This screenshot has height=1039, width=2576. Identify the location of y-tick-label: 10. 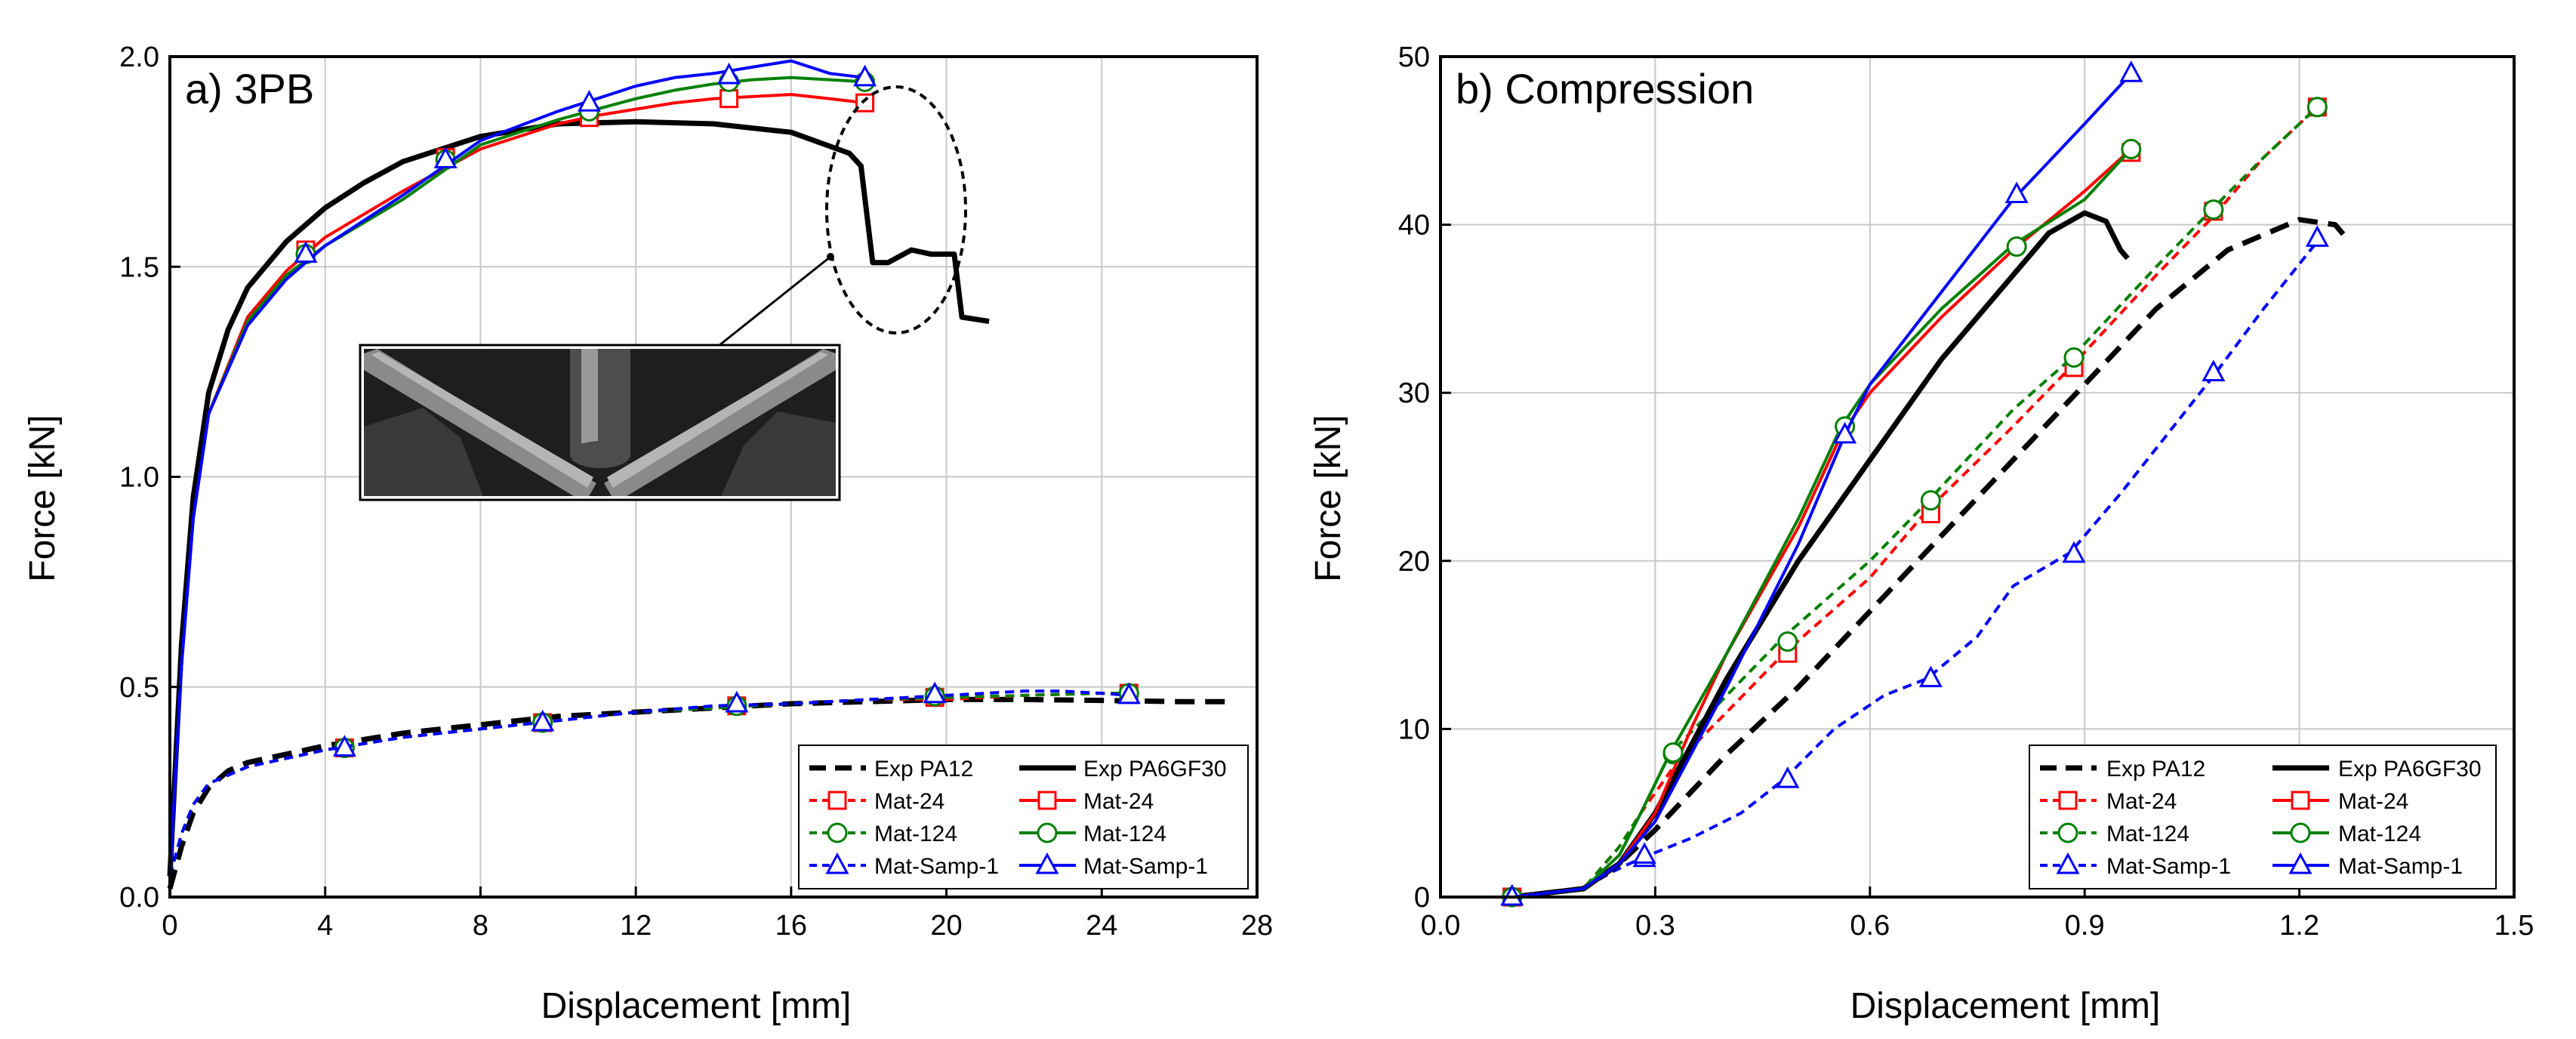
(1414, 729).